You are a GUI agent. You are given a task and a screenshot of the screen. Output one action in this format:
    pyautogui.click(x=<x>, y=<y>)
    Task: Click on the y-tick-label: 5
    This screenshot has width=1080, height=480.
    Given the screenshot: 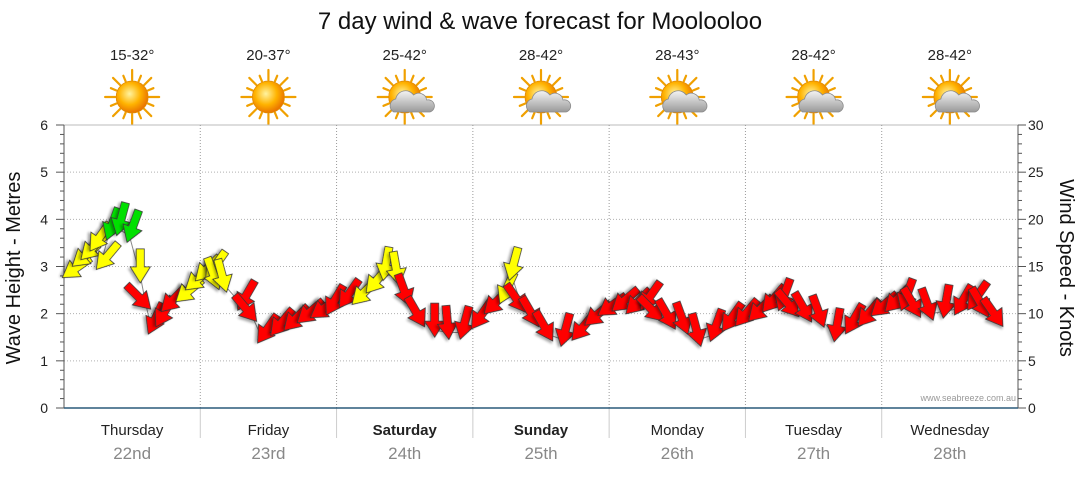 What is the action you would take?
    pyautogui.click(x=44, y=172)
    